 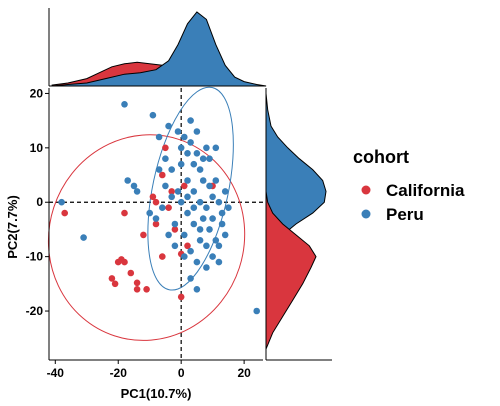 What do you see at coordinates (409, 185) in the screenshot?
I see `legend: cohort California Peru` at bounding box center [409, 185].